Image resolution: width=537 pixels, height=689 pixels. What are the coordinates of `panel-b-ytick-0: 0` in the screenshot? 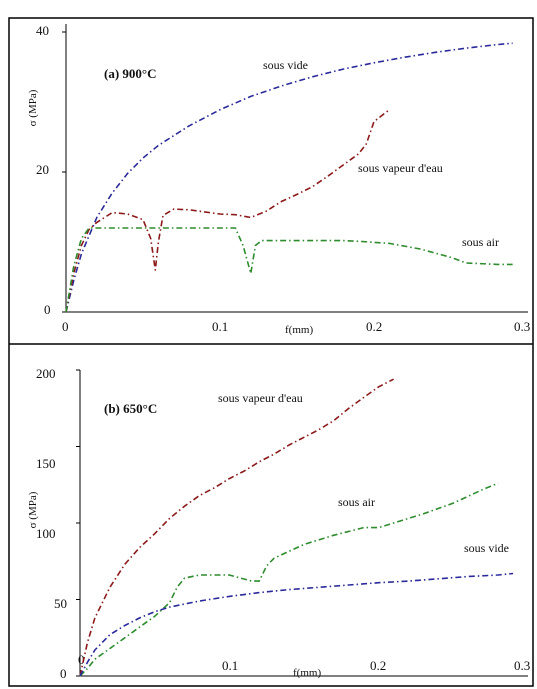 It's located at (63, 673).